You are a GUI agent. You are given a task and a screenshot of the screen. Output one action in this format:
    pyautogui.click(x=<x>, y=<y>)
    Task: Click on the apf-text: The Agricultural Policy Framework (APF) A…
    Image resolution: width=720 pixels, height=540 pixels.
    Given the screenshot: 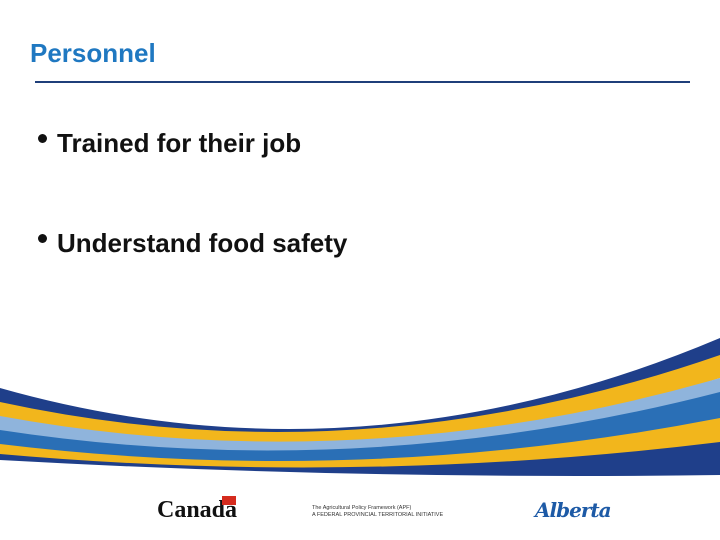 What is the action you would take?
    pyautogui.click(x=377, y=512)
    